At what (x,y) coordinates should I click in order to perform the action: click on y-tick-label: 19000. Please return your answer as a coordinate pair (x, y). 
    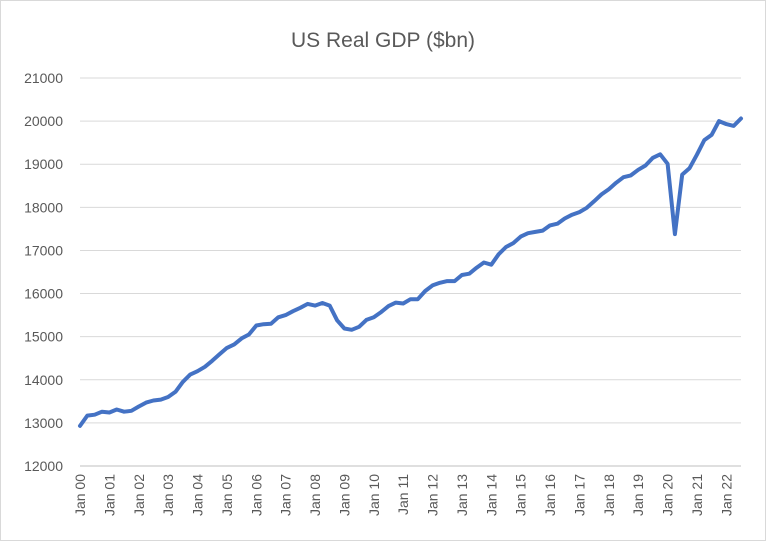
    Looking at the image, I should click on (43, 164).